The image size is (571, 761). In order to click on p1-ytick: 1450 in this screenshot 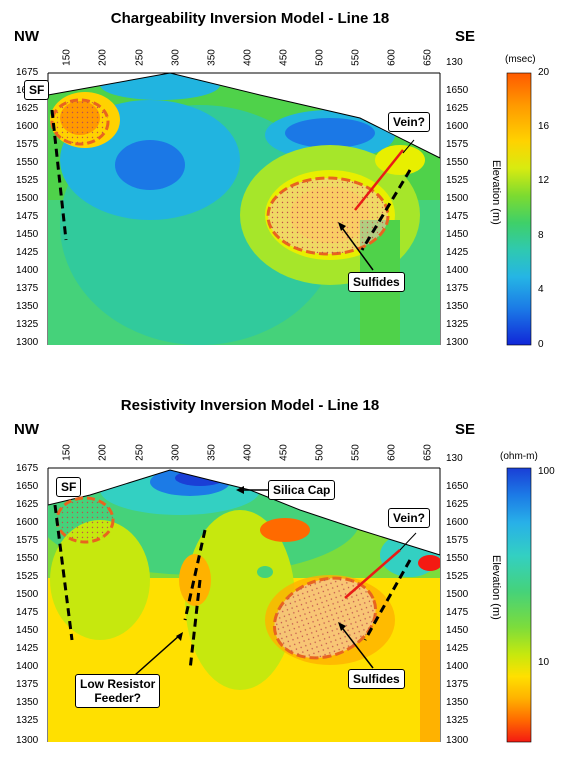, I will do `click(27, 234)`.